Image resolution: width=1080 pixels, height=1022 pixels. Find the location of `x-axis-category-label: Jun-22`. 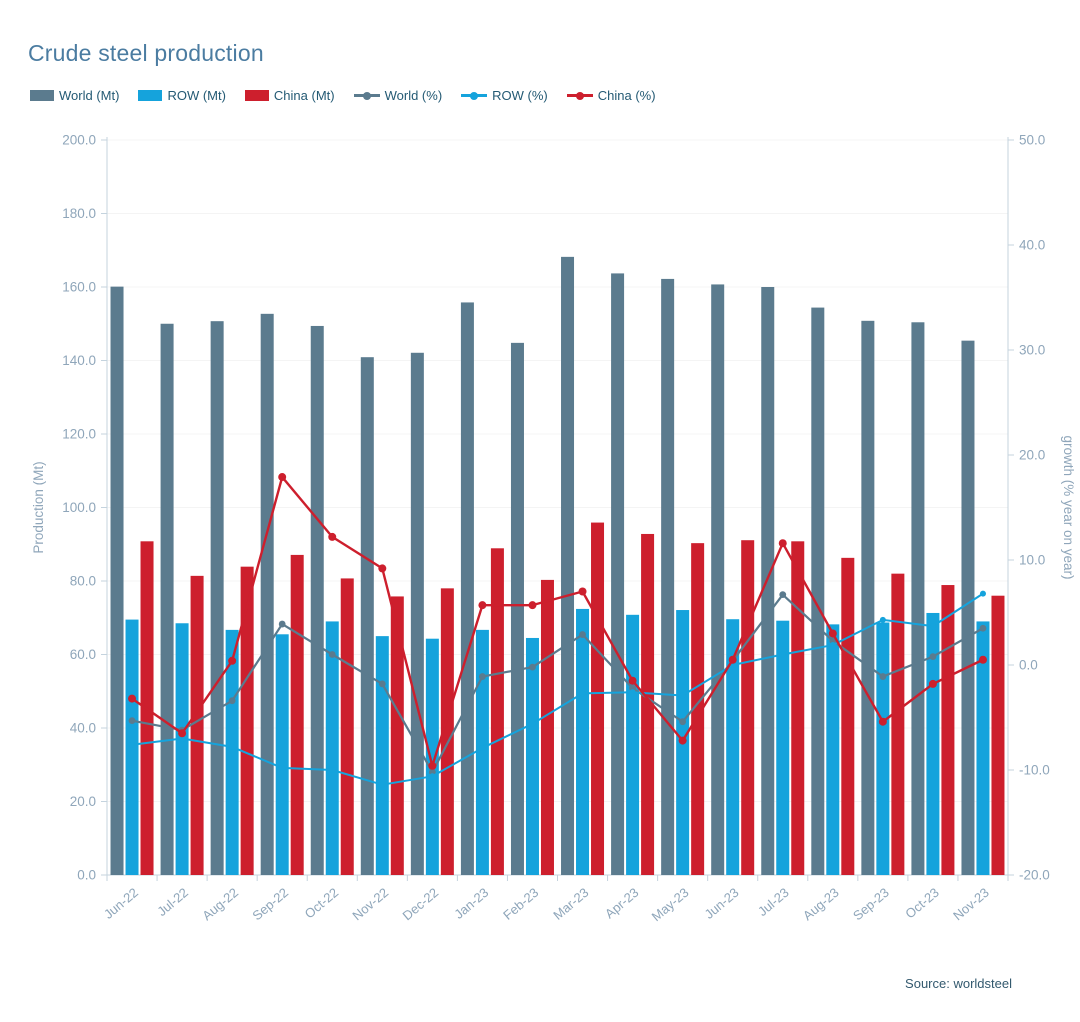

x-axis-category-label: Jun-22 is located at coordinates (121, 903).